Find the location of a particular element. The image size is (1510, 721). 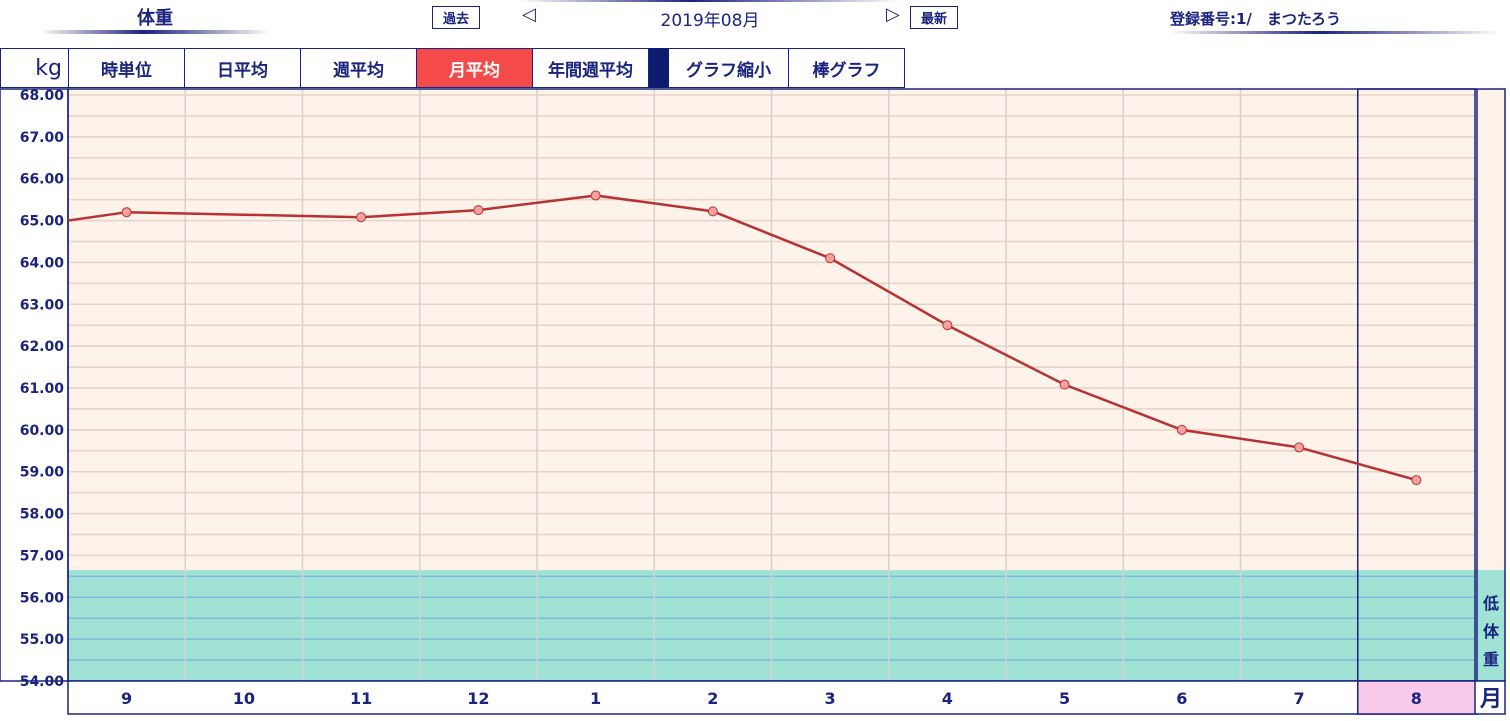

low-weight-zone is located at coordinates (786, 625).